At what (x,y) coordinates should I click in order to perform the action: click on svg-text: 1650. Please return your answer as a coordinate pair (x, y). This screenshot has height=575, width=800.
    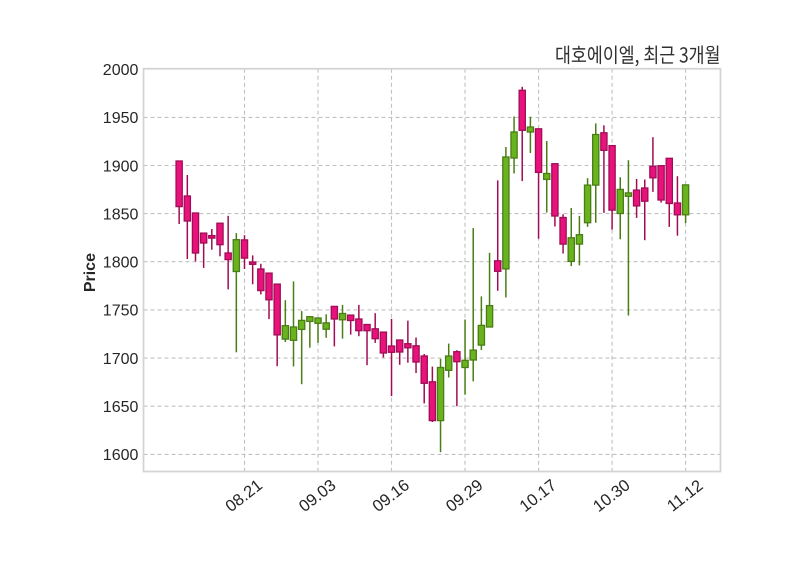
    Looking at the image, I should click on (121, 407).